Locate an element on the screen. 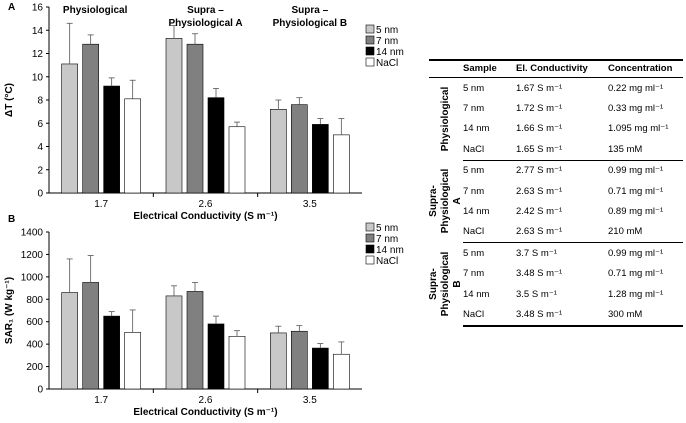  group-label-cell: Supra-Physiological B is located at coordinates (445, 284).